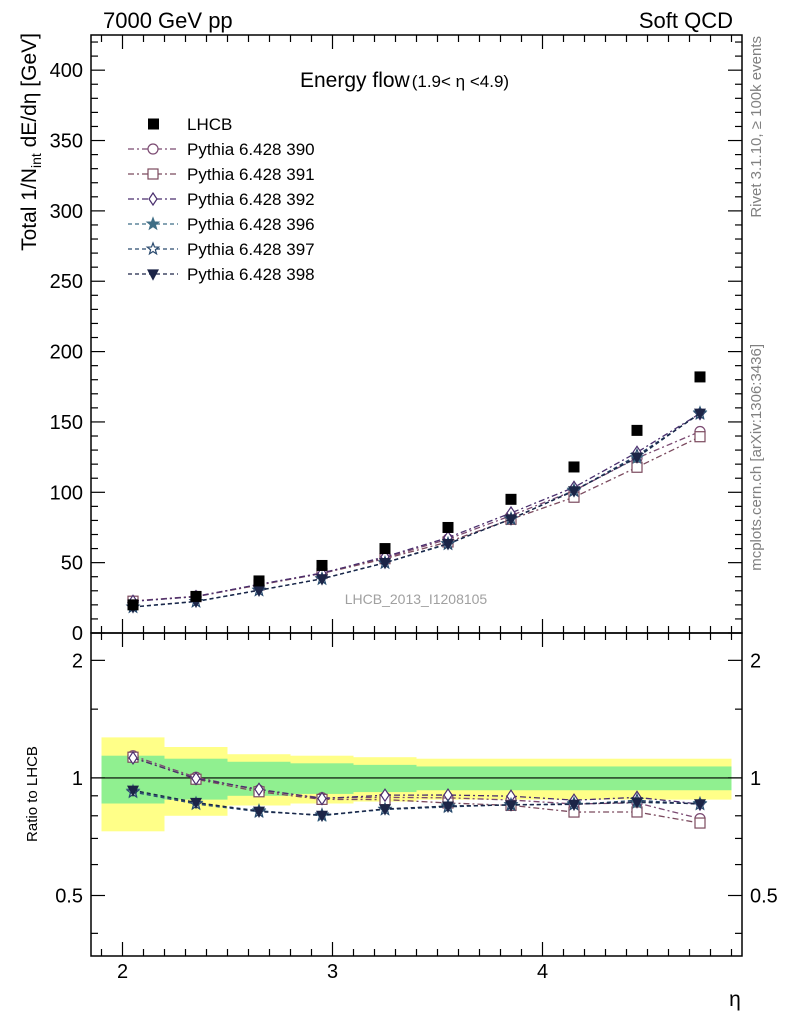 Image resolution: width=786 pixels, height=1024 pixels. Describe the element at coordinates (756, 127) in the screenshot. I see `rivet-version-label: Rivet 3.1.10, ≥ 100k events` at that location.